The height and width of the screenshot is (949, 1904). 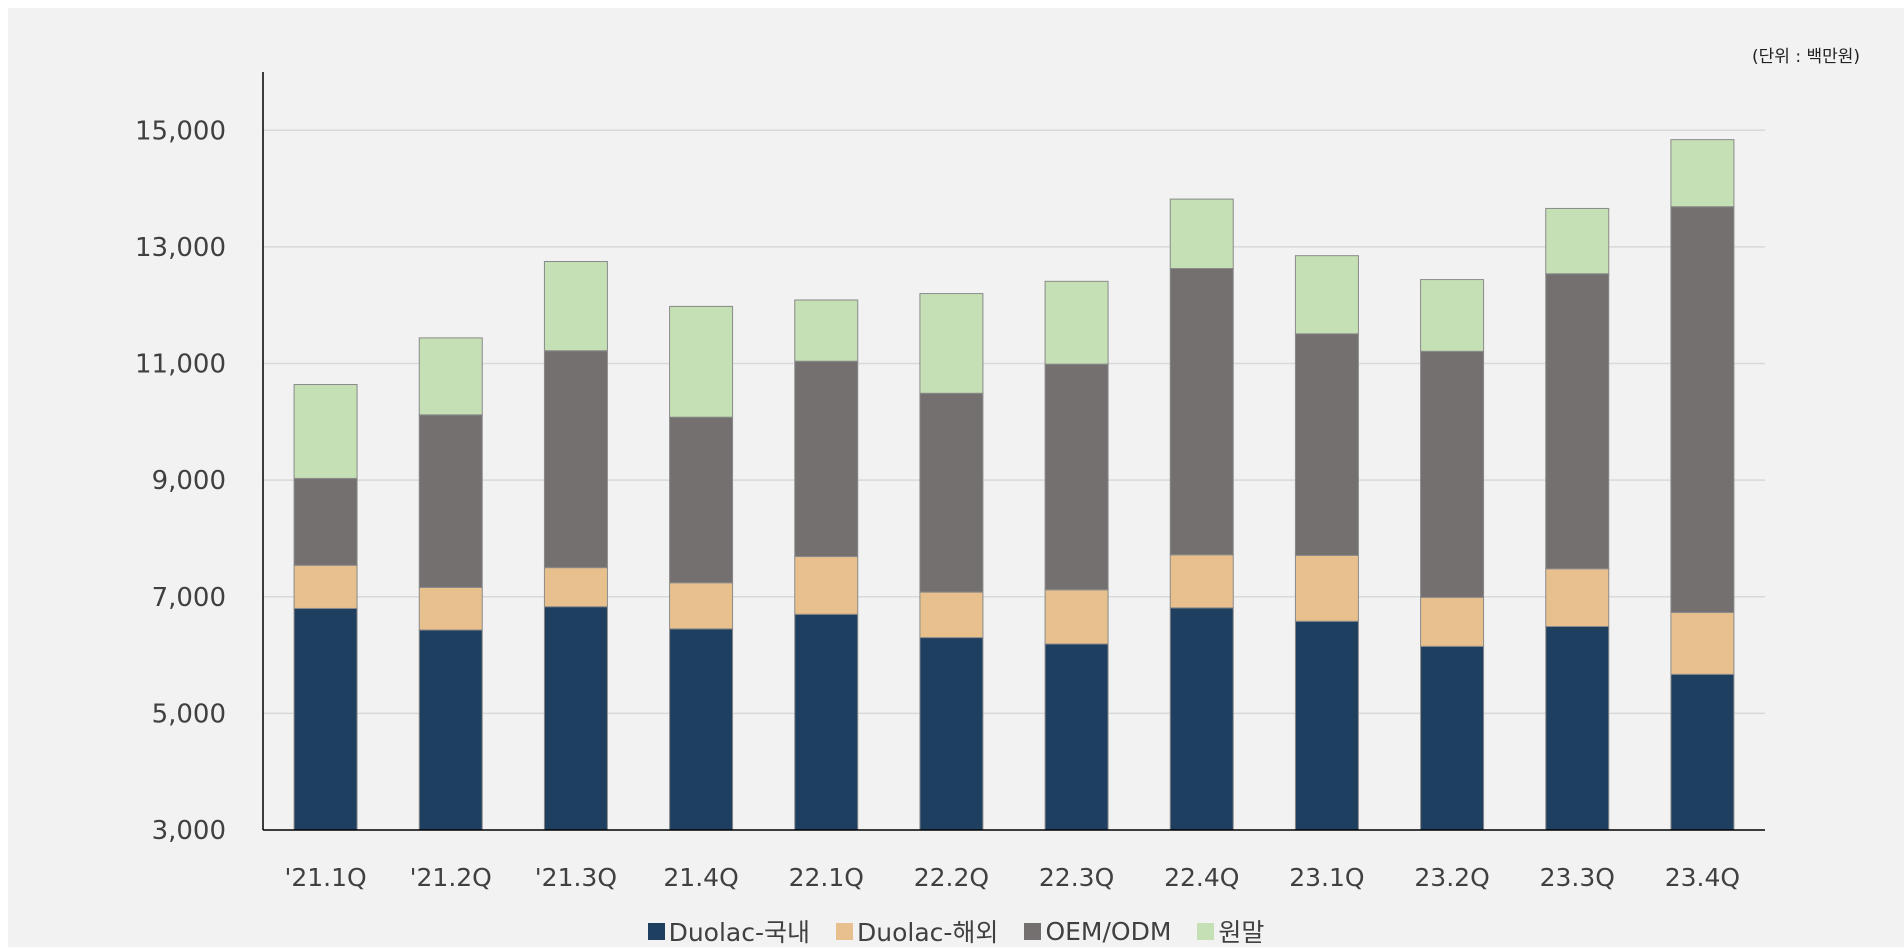 What do you see at coordinates (180, 131) in the screenshot?
I see `y-tick-label: 15,000` at bounding box center [180, 131].